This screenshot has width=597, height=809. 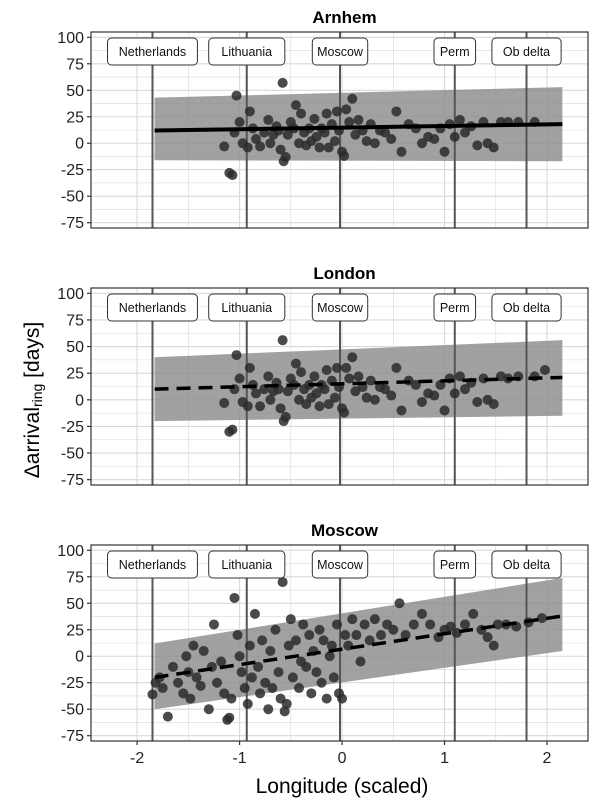 What do you see at coordinates (444, 758) in the screenshot?
I see `x-tick-label: 1` at bounding box center [444, 758].